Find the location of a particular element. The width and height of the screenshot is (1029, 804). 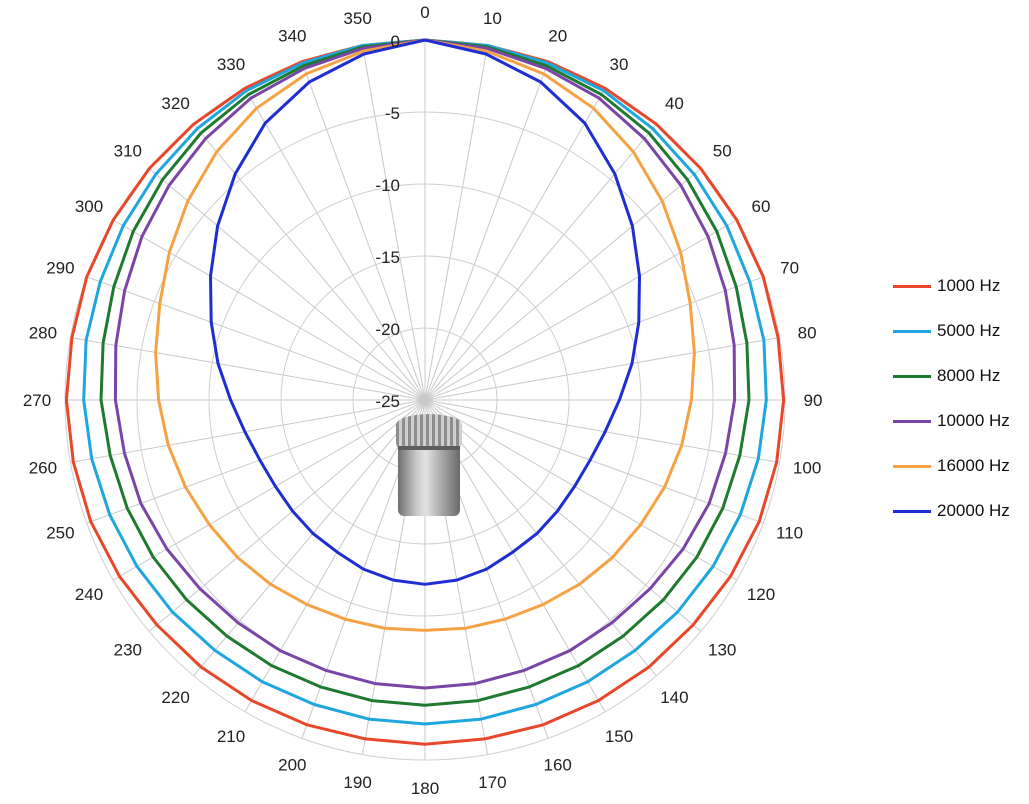

radial-tick-label: 0 is located at coordinates (395, 41).